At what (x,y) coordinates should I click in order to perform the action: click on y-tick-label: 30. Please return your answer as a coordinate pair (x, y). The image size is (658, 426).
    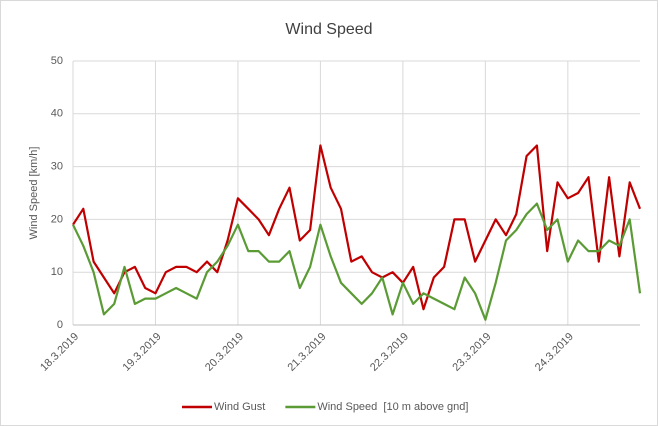
    Looking at the image, I should click on (57, 167).